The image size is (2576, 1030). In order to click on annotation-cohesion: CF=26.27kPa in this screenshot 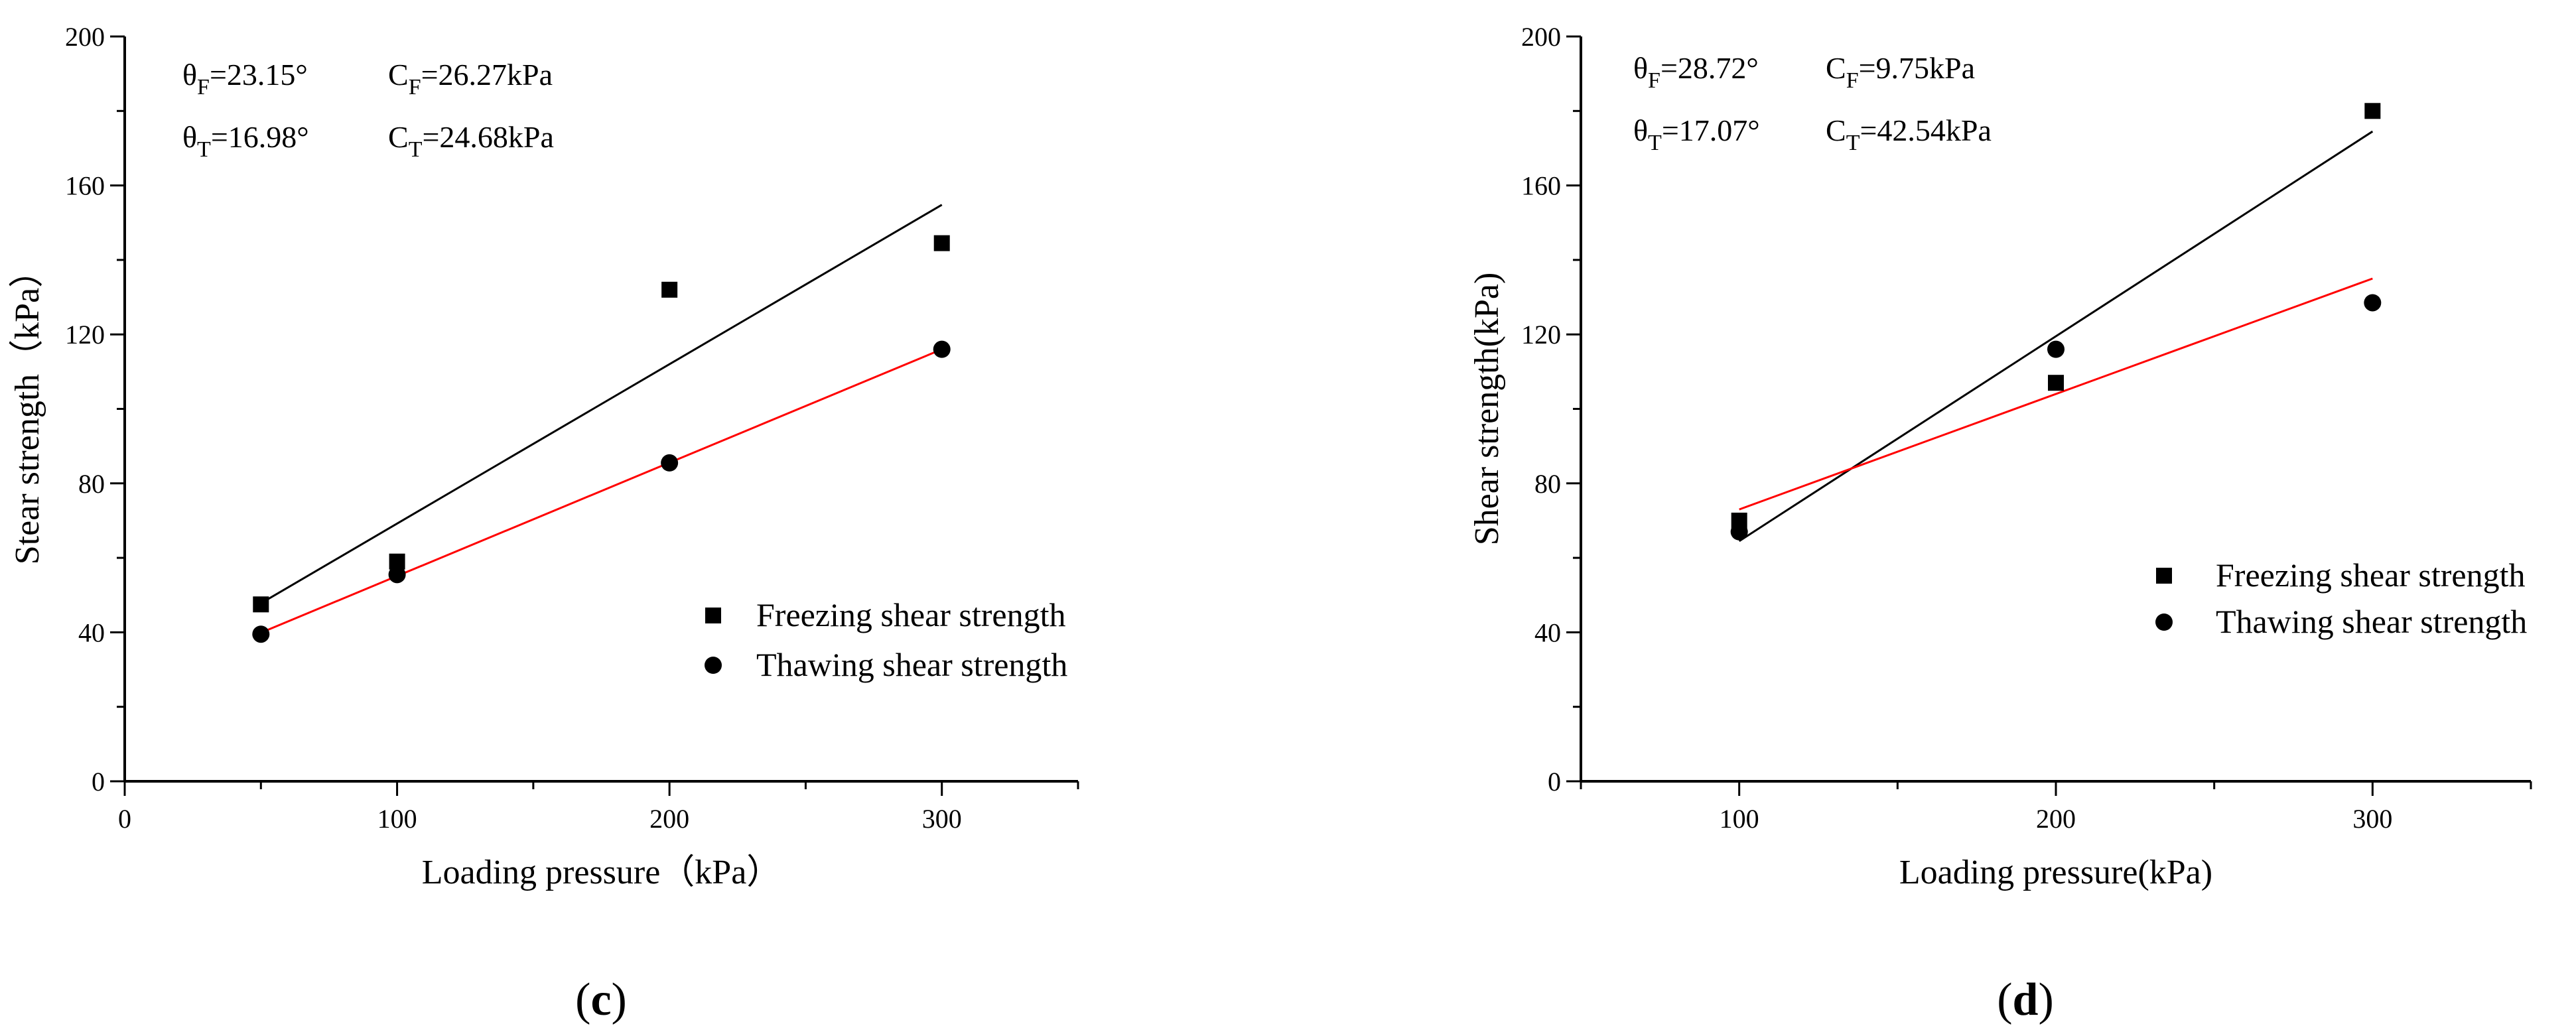, I will do `click(471, 78)`.